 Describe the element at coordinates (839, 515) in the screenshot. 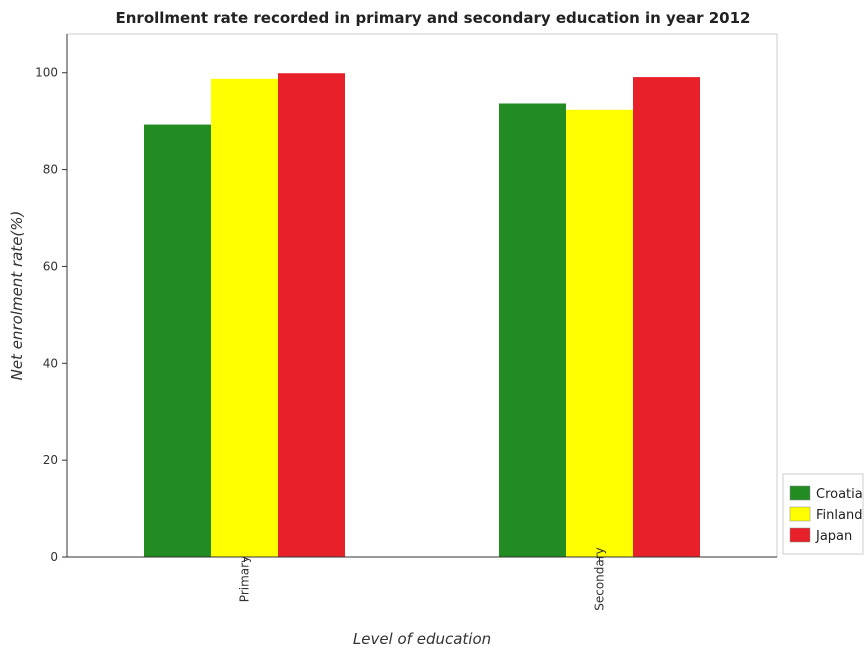

I see `legend-label-finland: Finland` at that location.